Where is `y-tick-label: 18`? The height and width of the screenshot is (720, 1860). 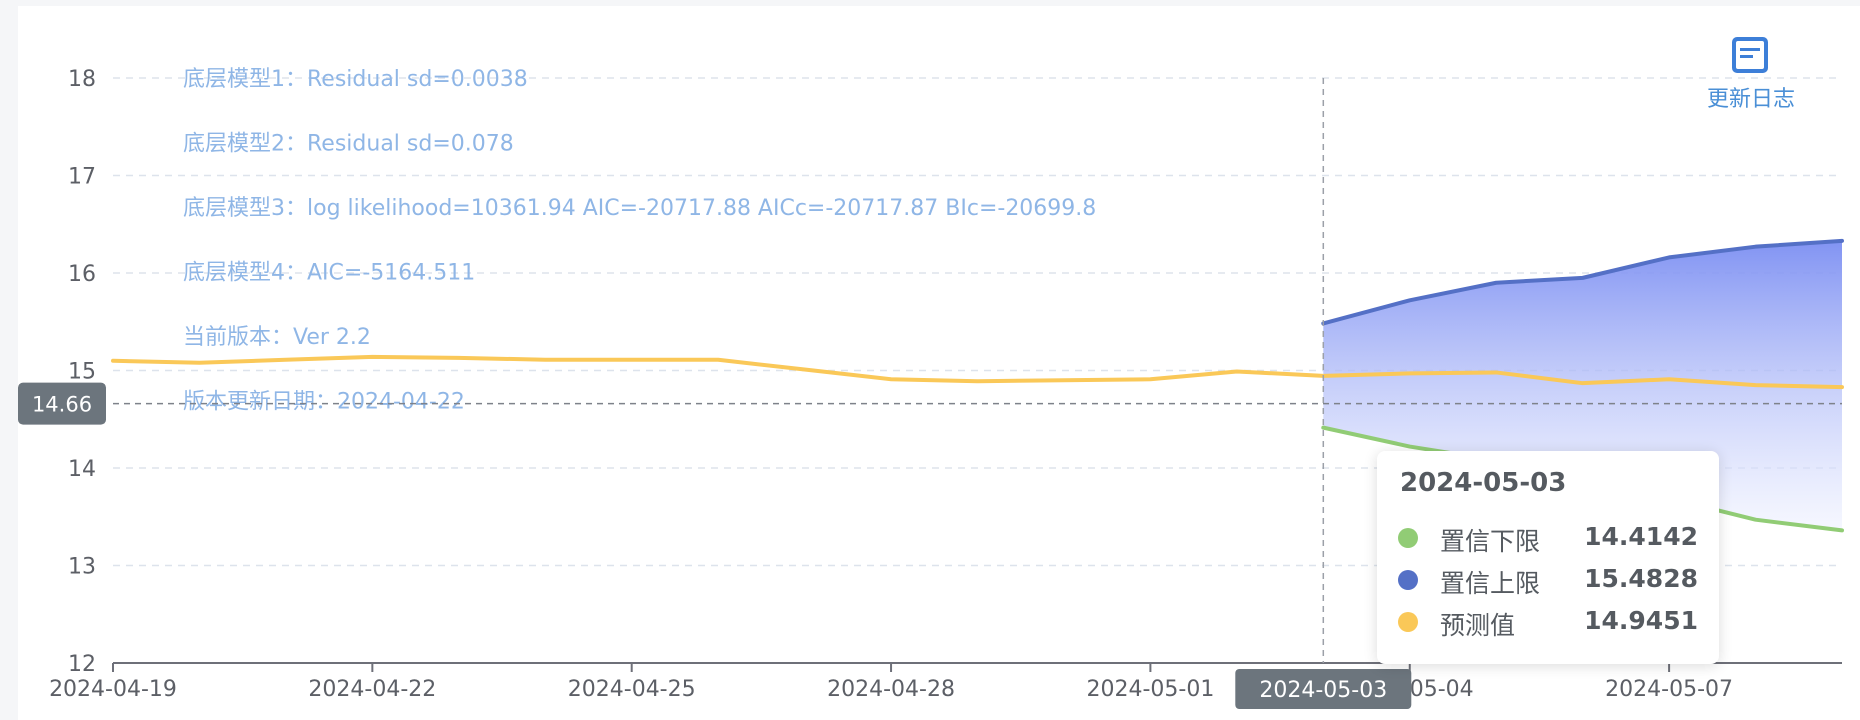 y-tick-label: 18 is located at coordinates (82, 79).